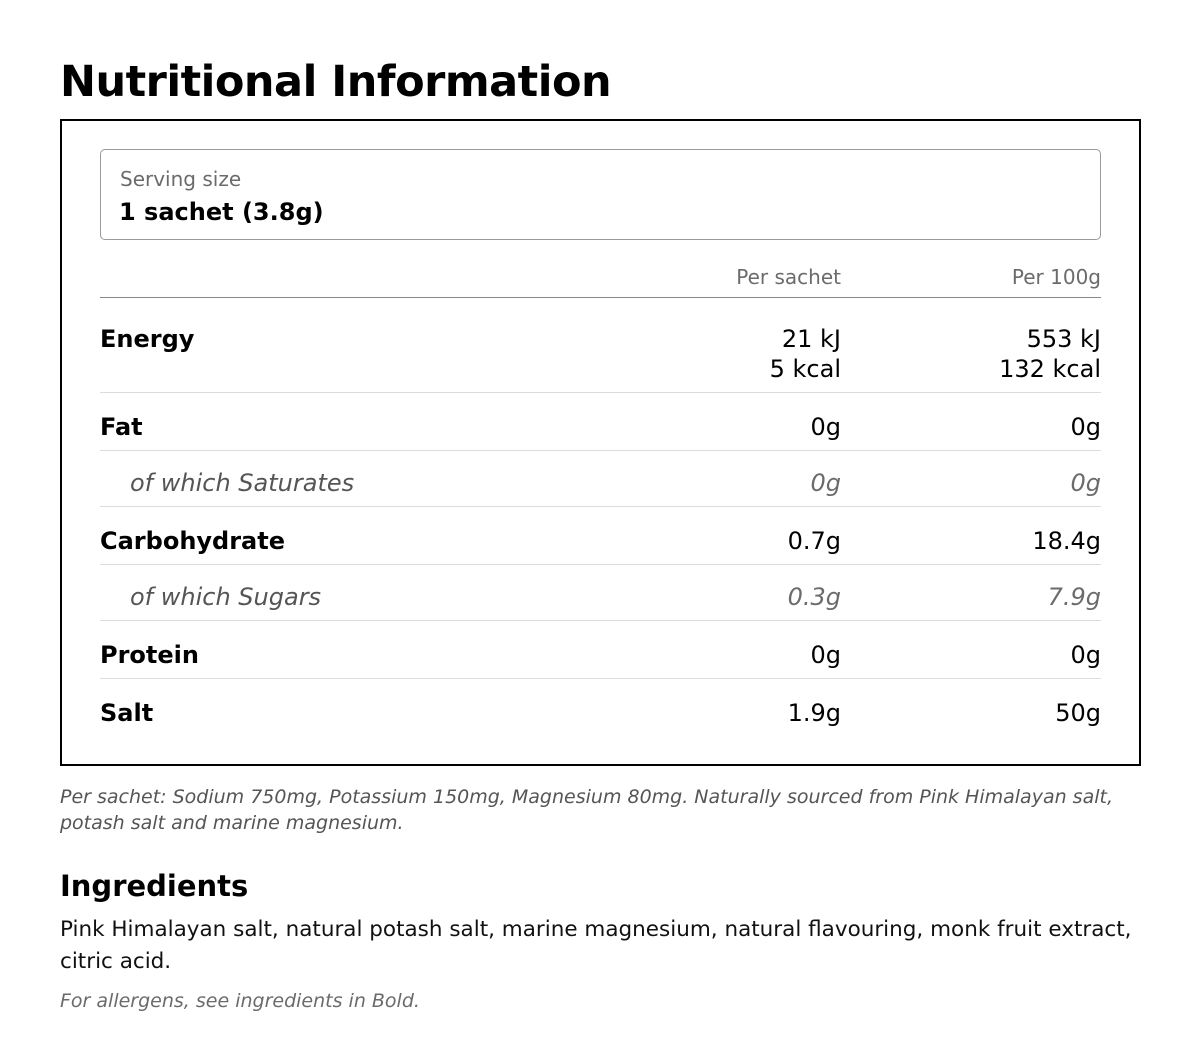  Describe the element at coordinates (811, 339) in the screenshot. I see `per-sachet-value: 21 kJ` at that location.